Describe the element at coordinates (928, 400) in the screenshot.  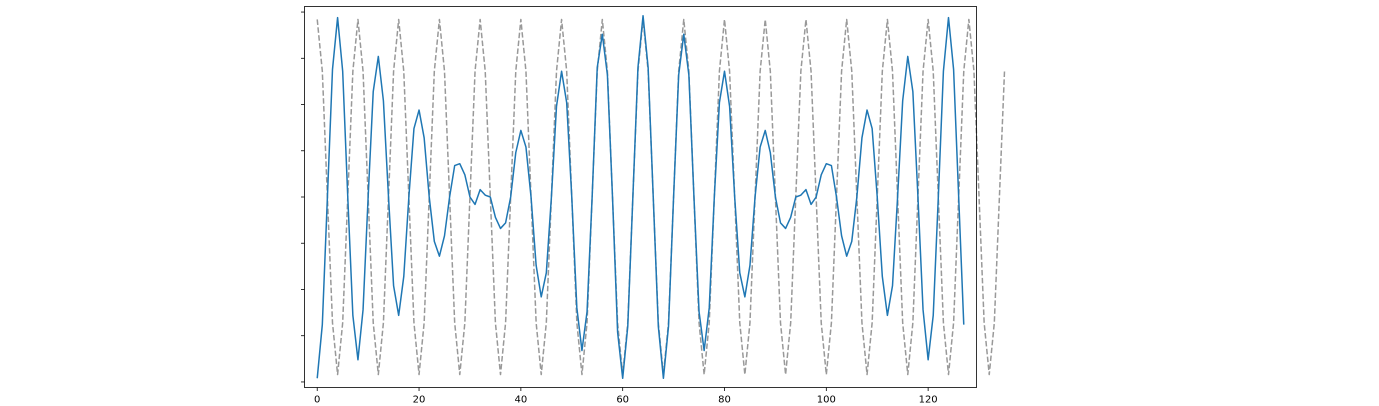
I see `x-tick-label: 120` at that location.